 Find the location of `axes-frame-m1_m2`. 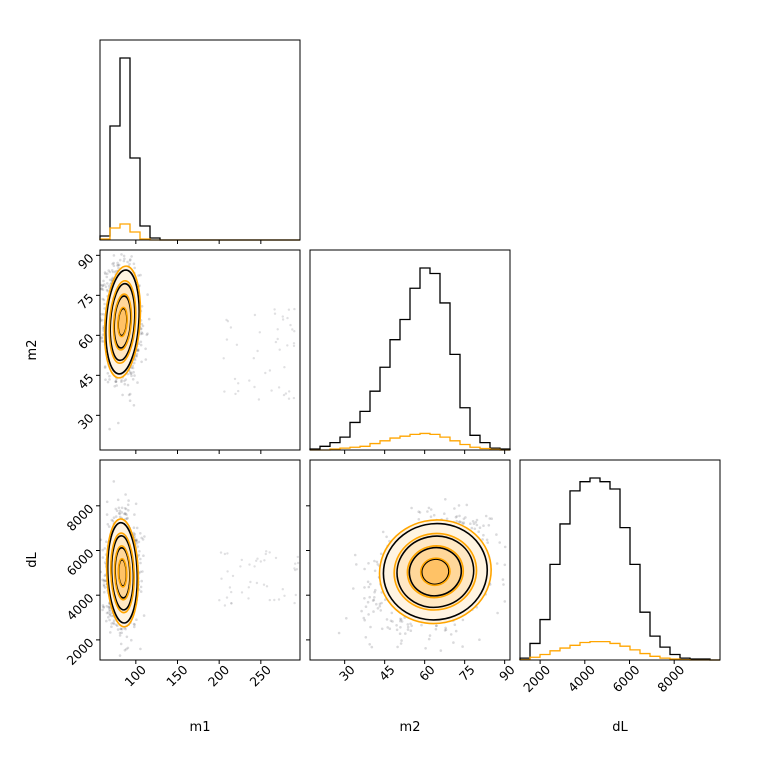

axes-frame-m1_m2 is located at coordinates (200, 350).